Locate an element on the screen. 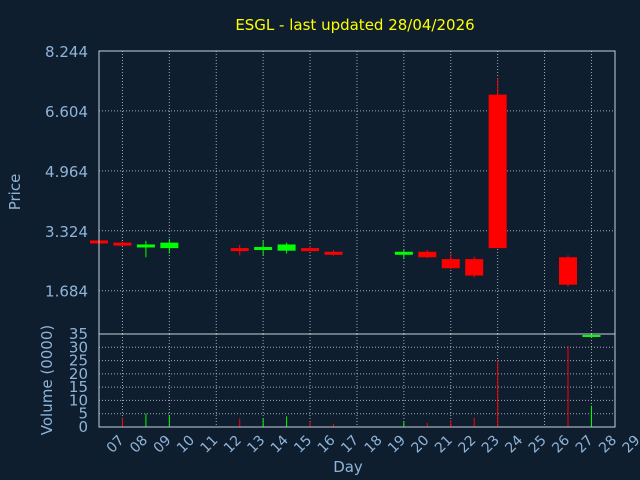 This screenshot has height=480, width=640. volume-tick-label: 25 is located at coordinates (78, 361).